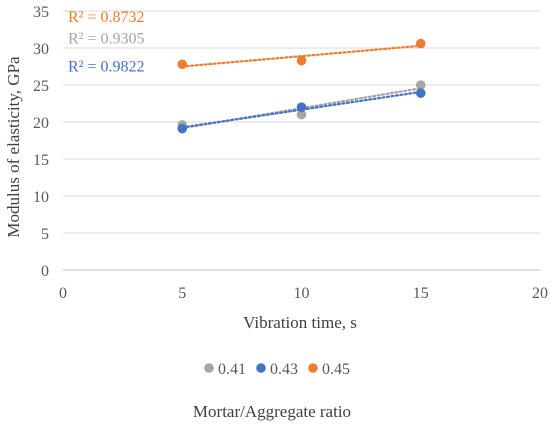 The height and width of the screenshot is (431, 550). Describe the element at coordinates (41, 160) in the screenshot. I see `y-tick-label: 15` at that location.